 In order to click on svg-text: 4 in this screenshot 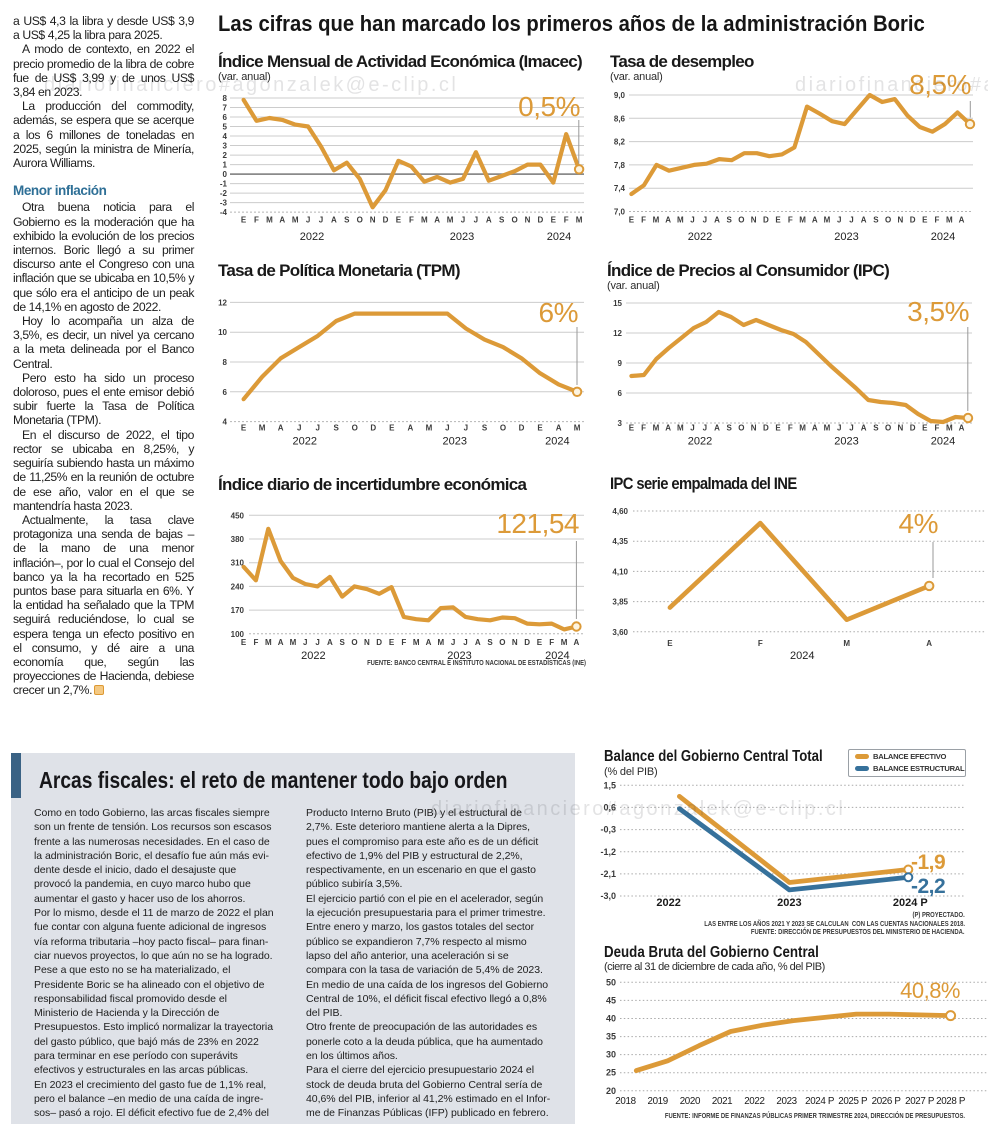, I will do `click(225, 422)`.